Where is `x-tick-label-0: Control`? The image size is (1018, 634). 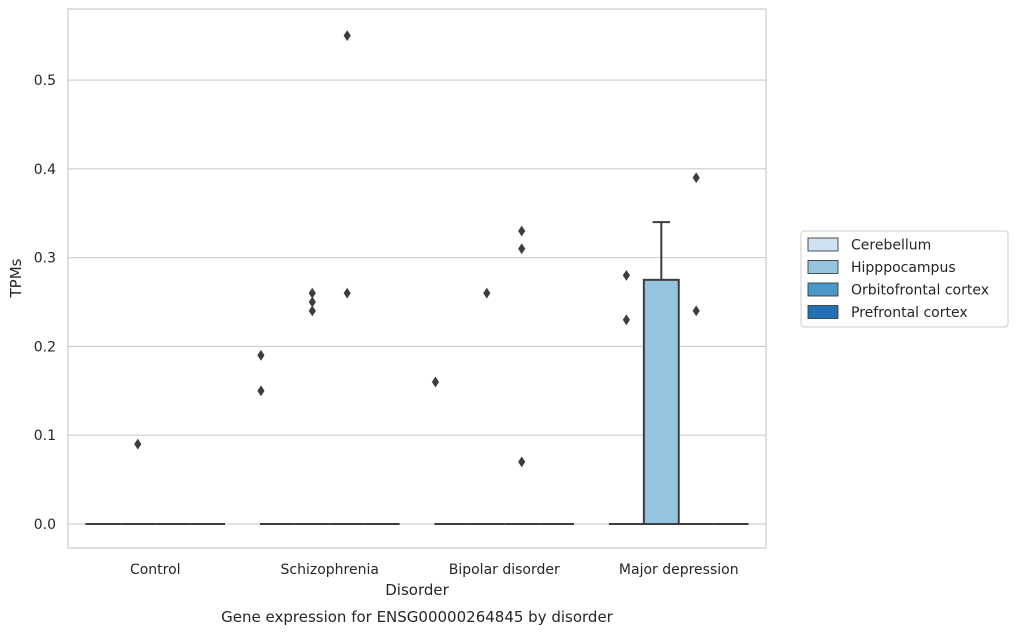
x-tick-label-0: Control is located at coordinates (155, 570).